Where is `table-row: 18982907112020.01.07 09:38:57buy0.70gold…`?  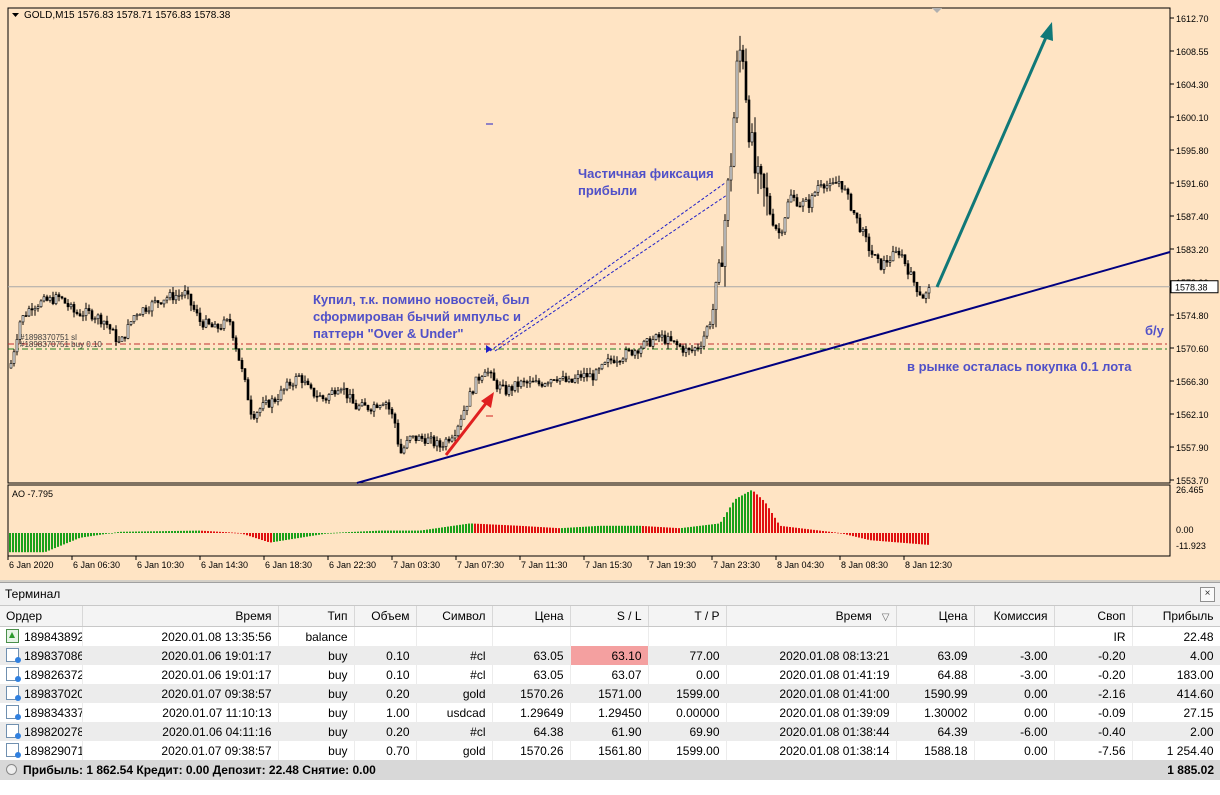 table-row: 18982907112020.01.07 09:38:57buy0.70gold… is located at coordinates (610, 750).